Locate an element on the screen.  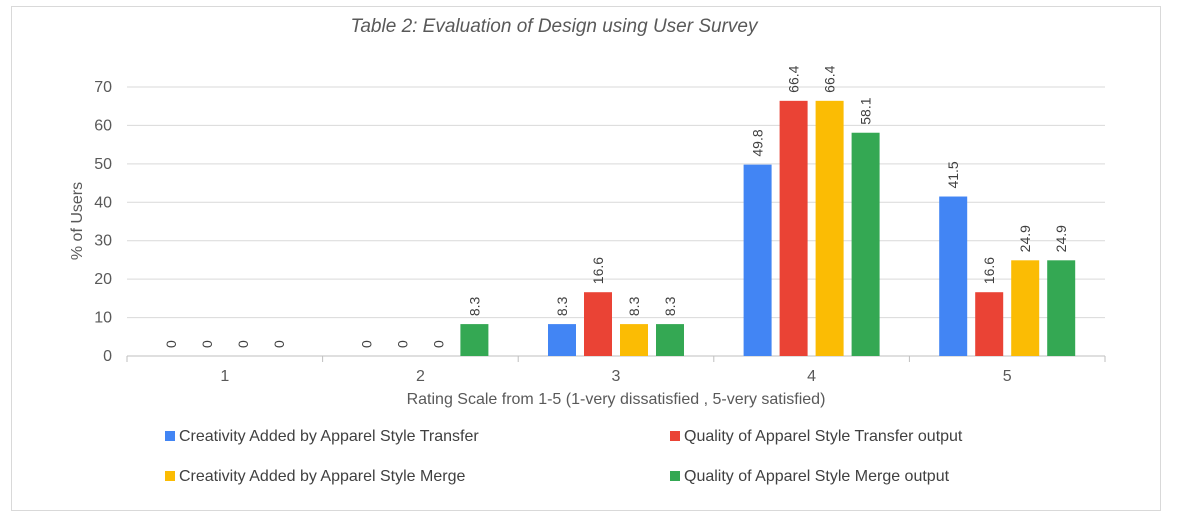
y-tick-label: 0 is located at coordinates (107, 356).